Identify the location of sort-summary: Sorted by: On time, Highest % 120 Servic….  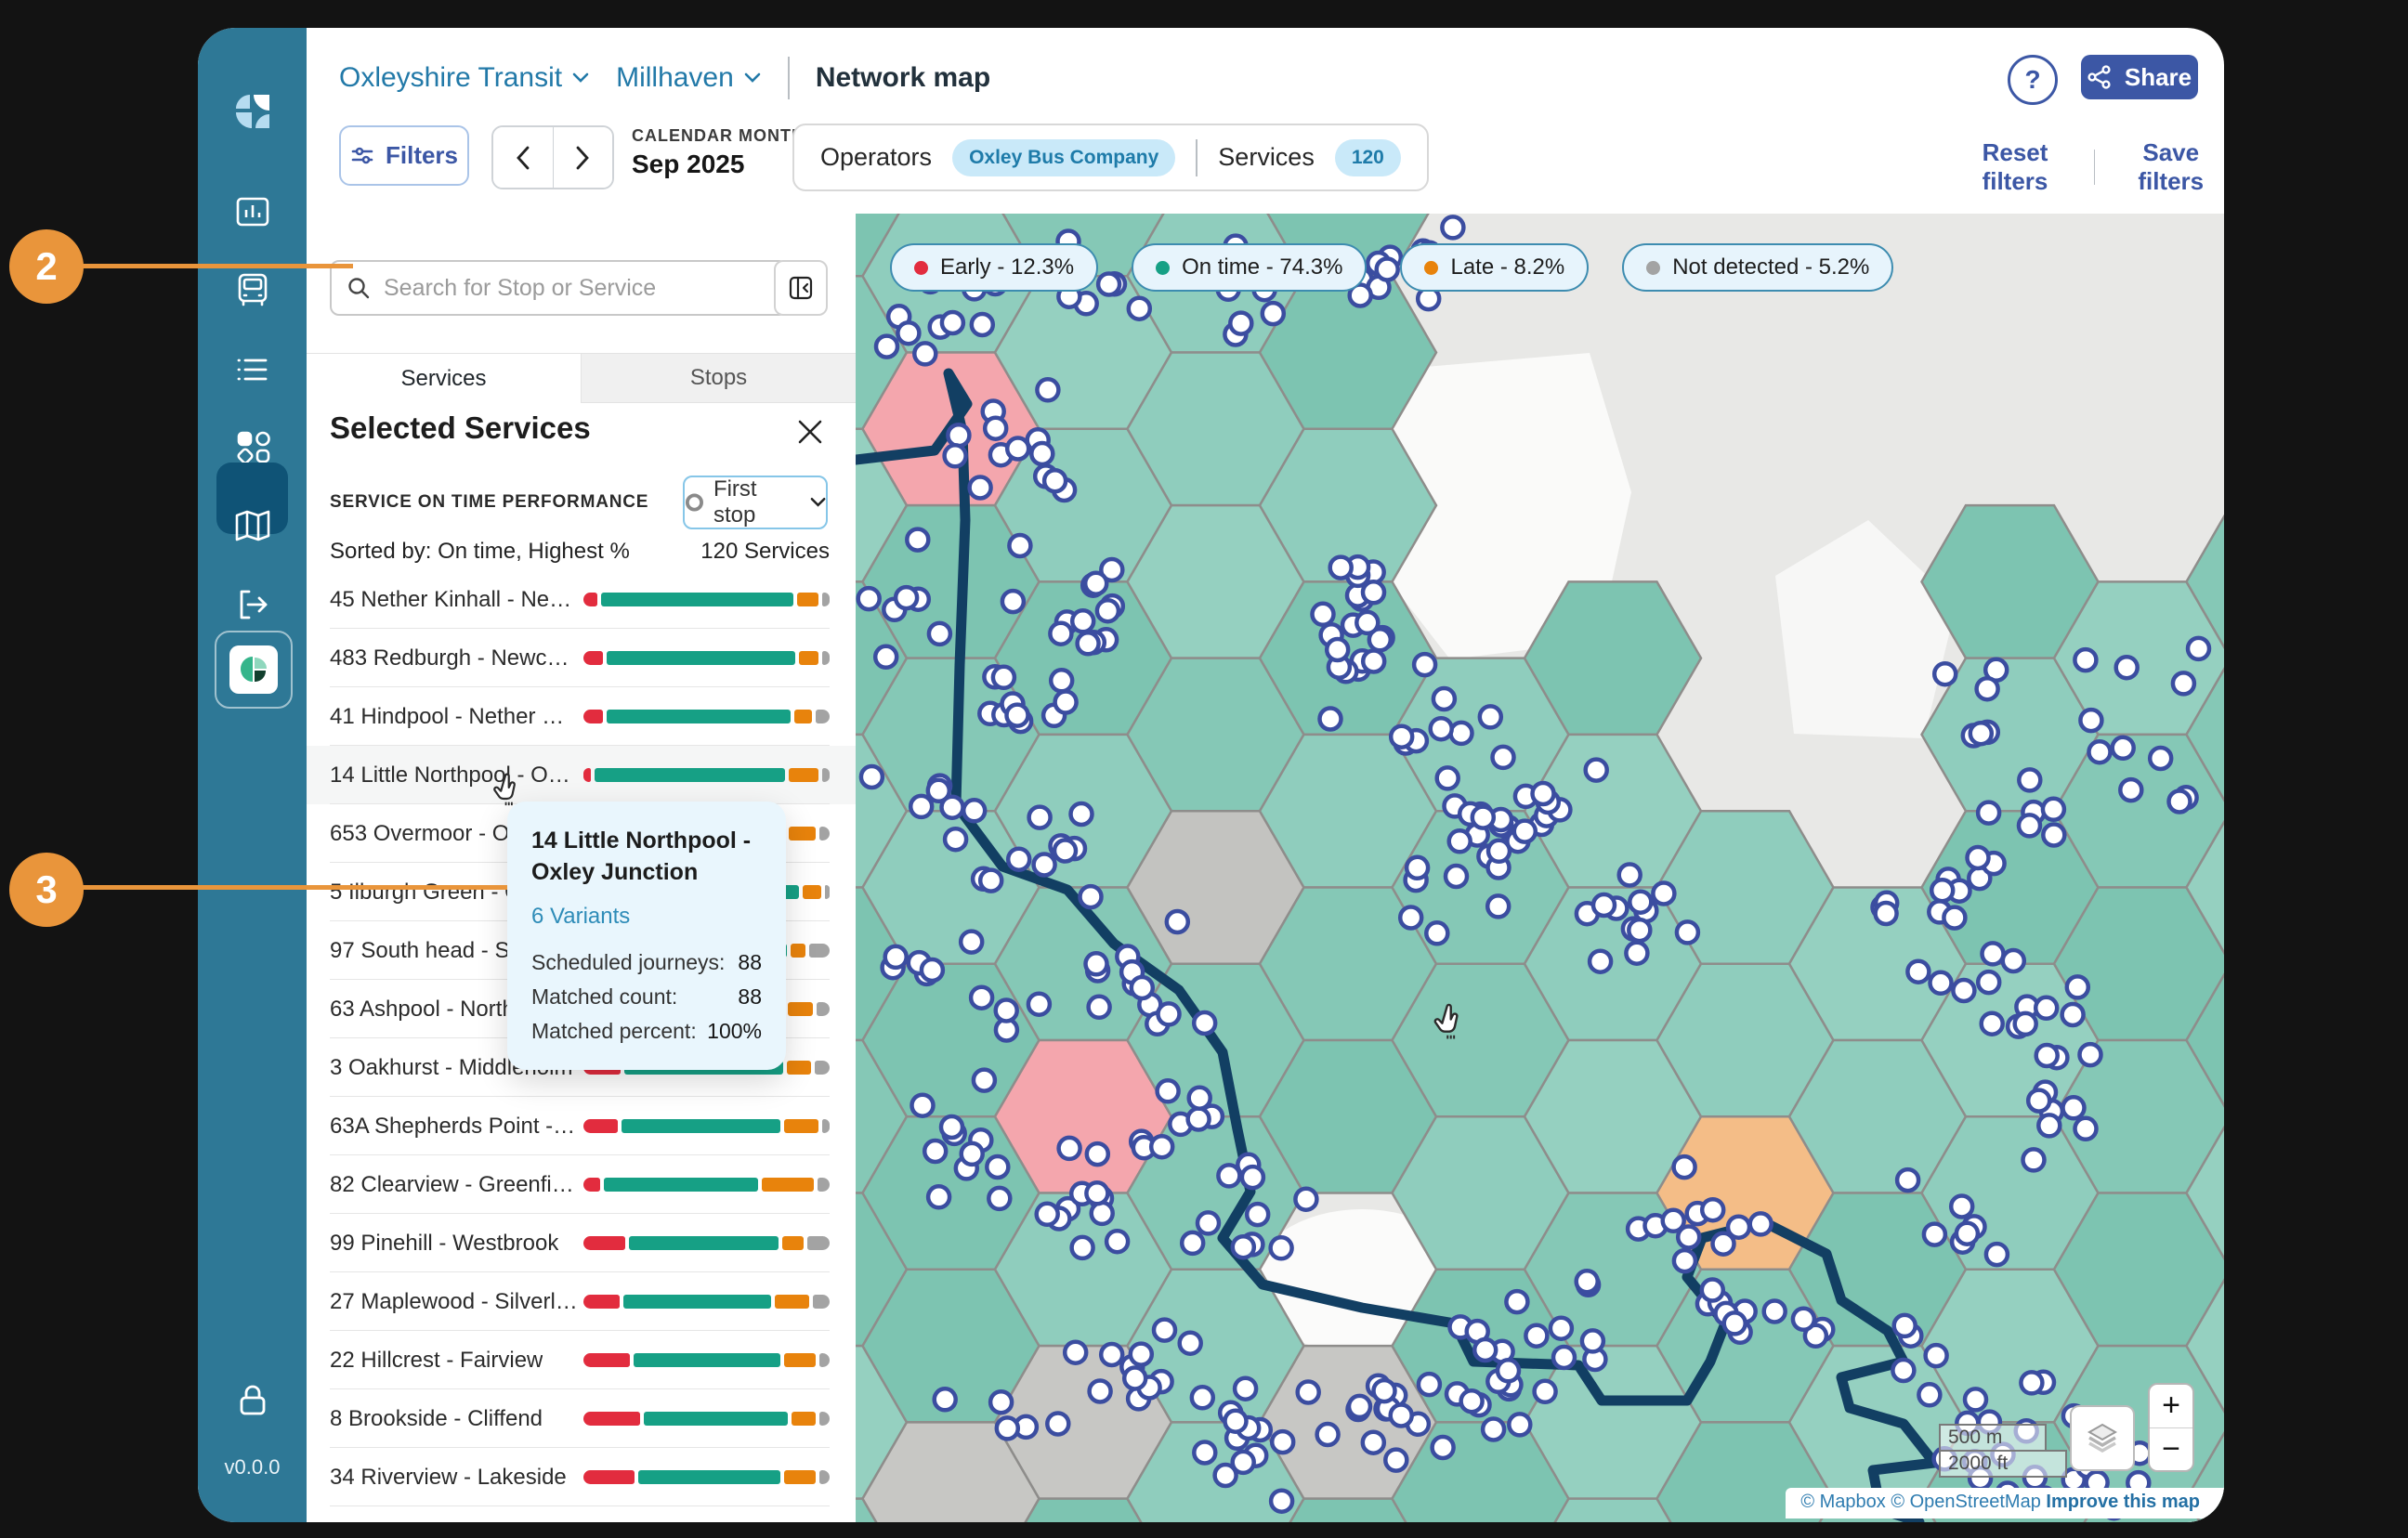
(580, 552).